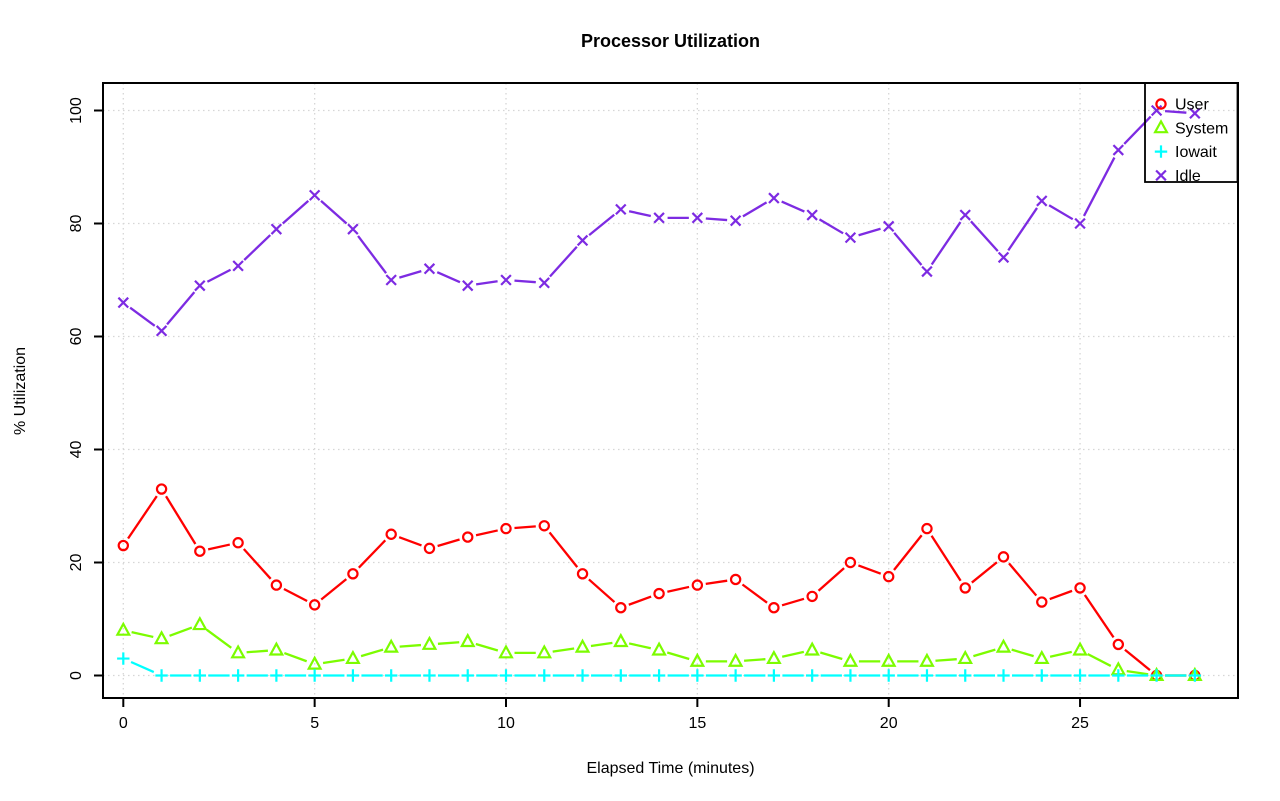  I want to click on legend-marker-idle, so click(1161, 175).